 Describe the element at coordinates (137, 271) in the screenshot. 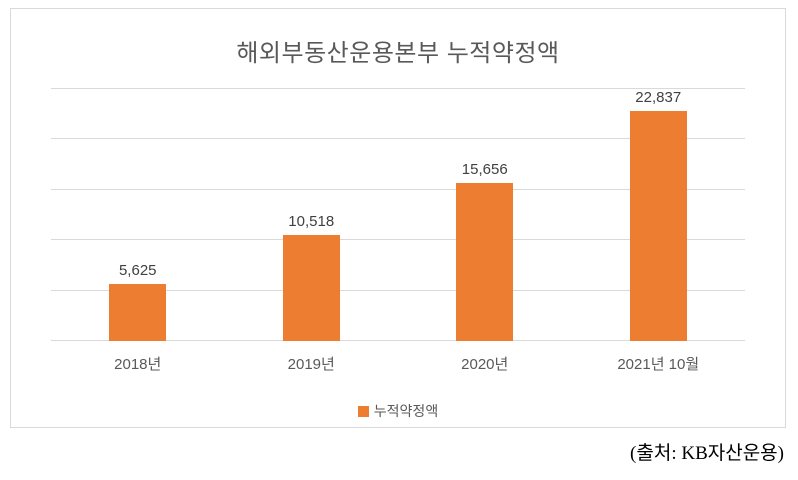

I see `bar-value-label: 5,625` at that location.